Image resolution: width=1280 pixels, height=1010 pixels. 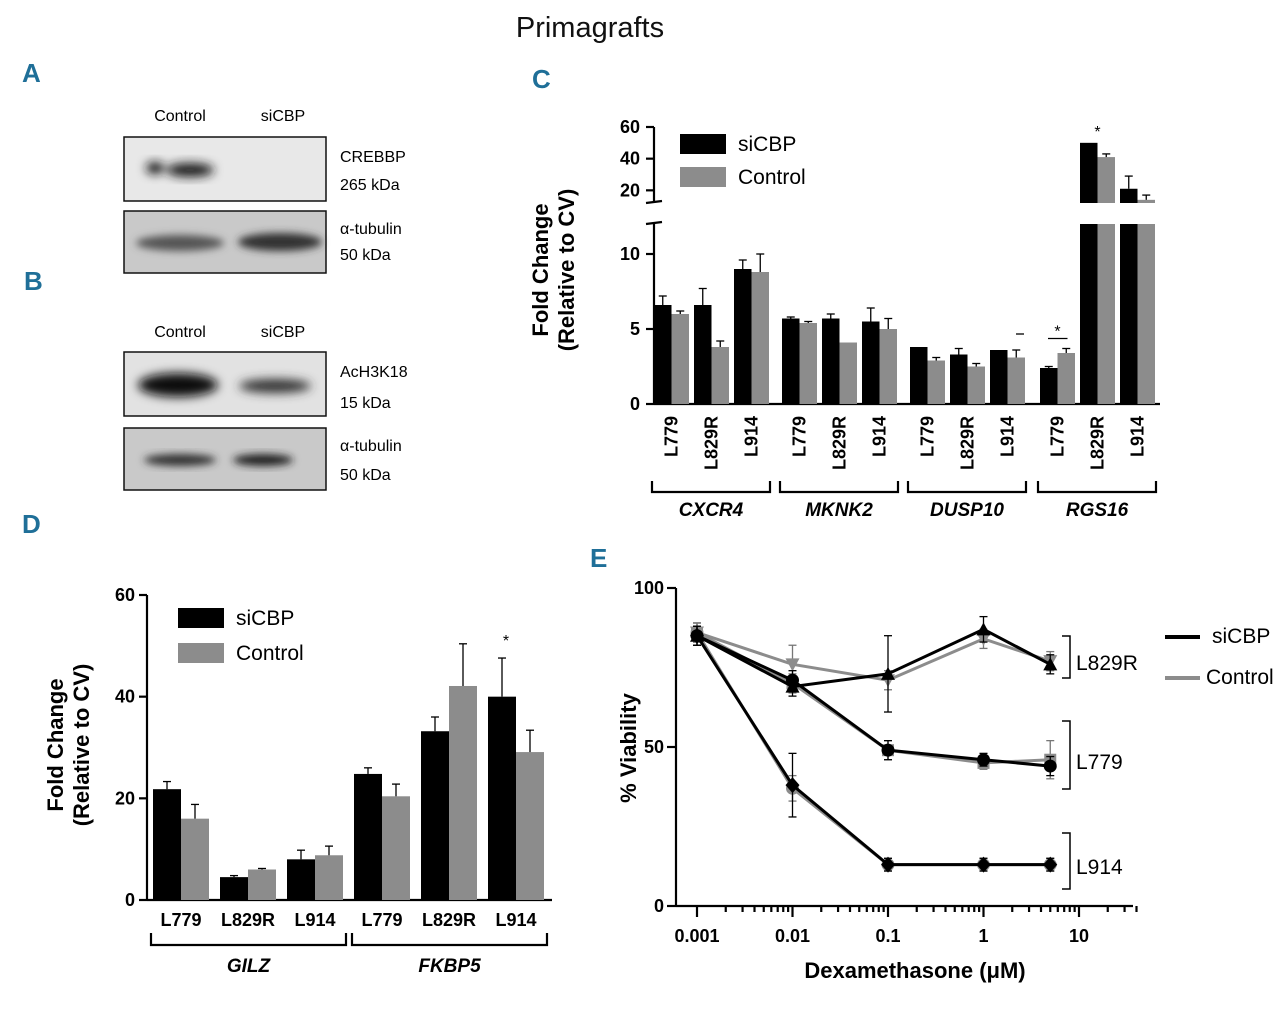 What do you see at coordinates (566, 270) in the screenshot?
I see `y-axis-label-line: (Relative to CV)` at bounding box center [566, 270].